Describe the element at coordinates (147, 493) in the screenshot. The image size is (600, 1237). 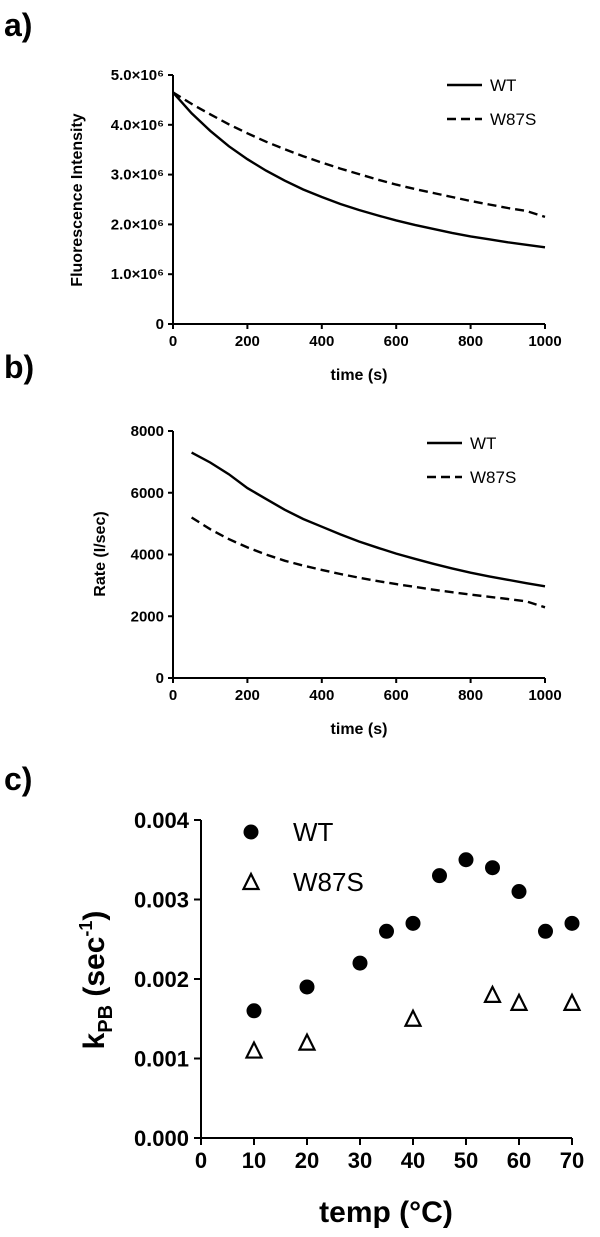
I see `y-tick-label: 6000` at that location.